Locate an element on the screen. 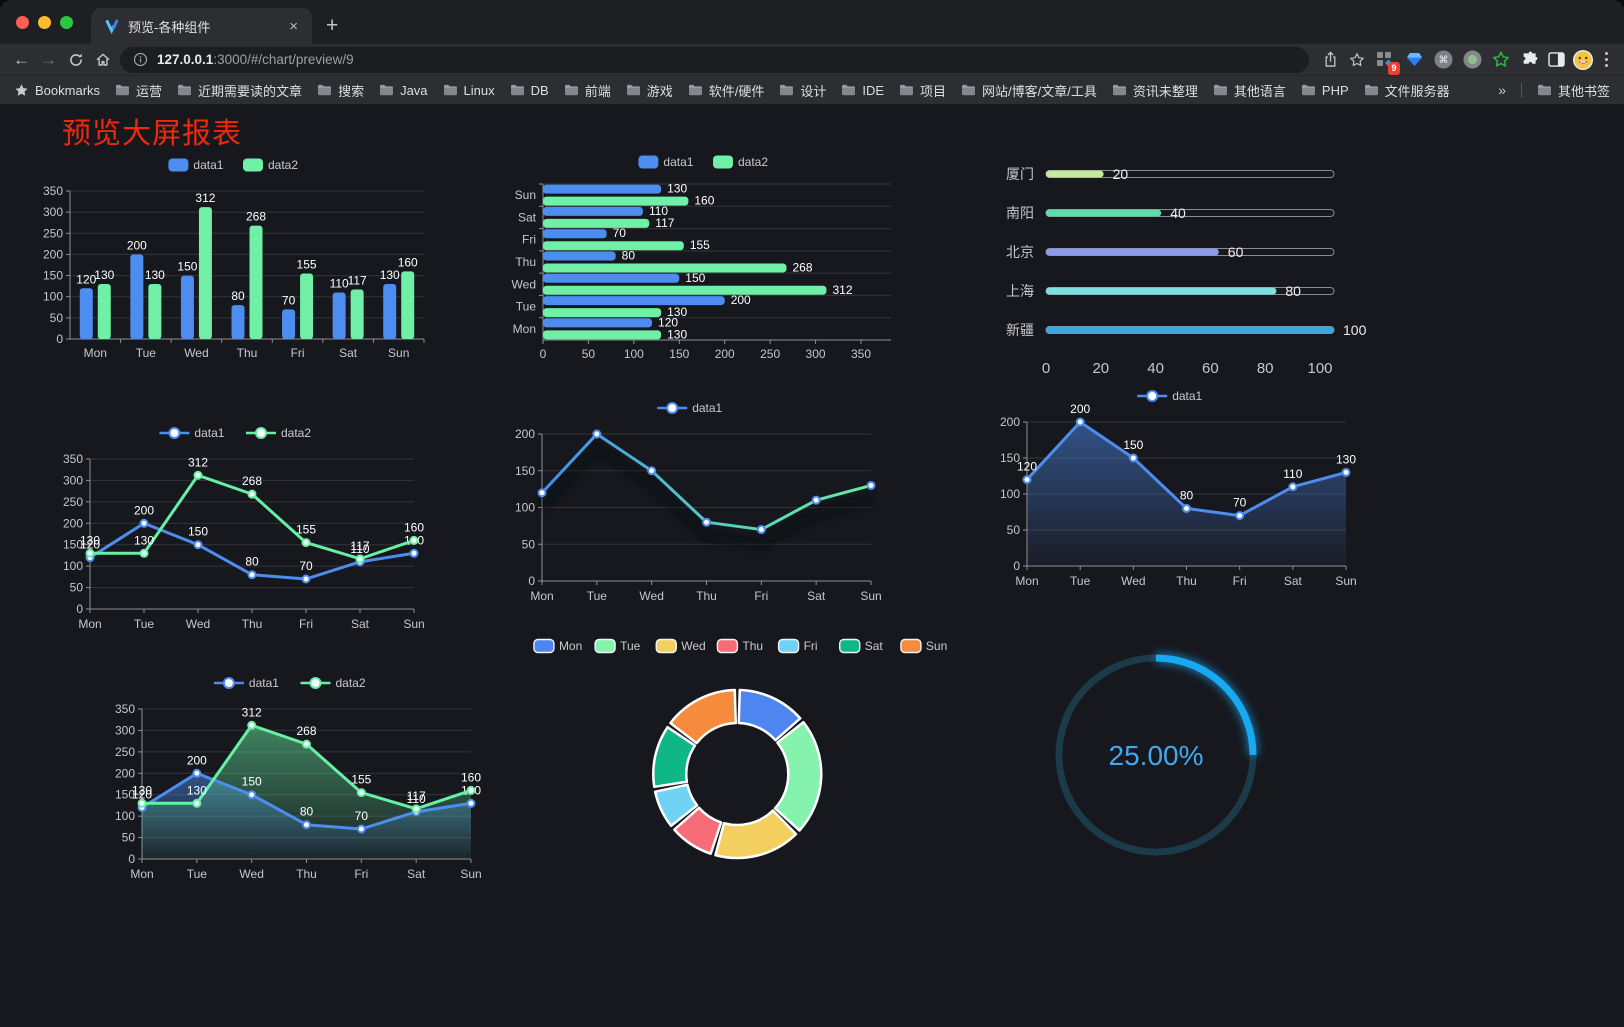 The image size is (1624, 1027). share-button is located at coordinates (1330, 60).